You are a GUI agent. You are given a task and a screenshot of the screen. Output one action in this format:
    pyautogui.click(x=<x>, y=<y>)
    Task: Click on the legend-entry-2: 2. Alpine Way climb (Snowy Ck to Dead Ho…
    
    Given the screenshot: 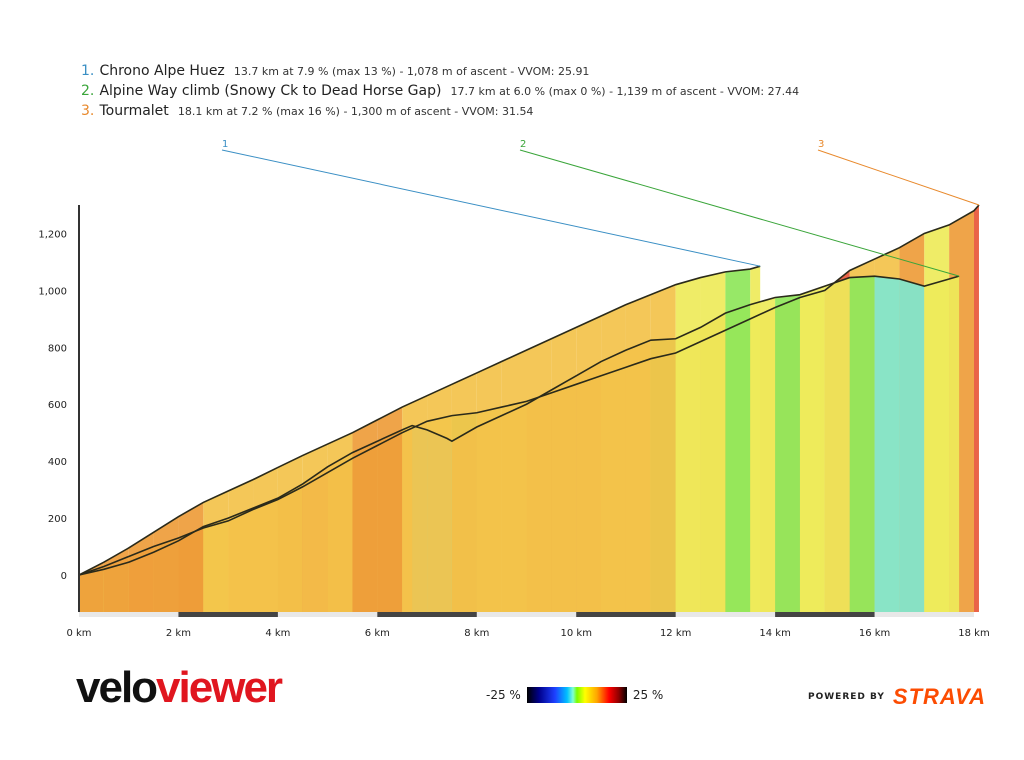 What is the action you would take?
    pyautogui.click(x=440, y=90)
    